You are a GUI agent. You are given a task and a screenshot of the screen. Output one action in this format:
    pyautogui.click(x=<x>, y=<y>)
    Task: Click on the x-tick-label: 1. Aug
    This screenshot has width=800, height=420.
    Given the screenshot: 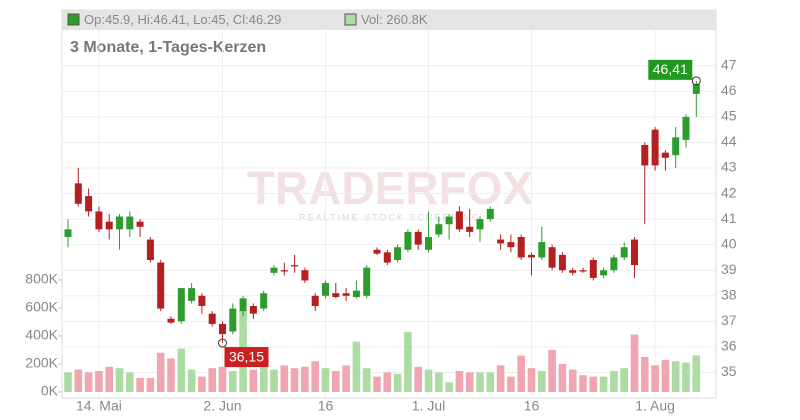 What is the action you would take?
    pyautogui.click(x=655, y=406)
    